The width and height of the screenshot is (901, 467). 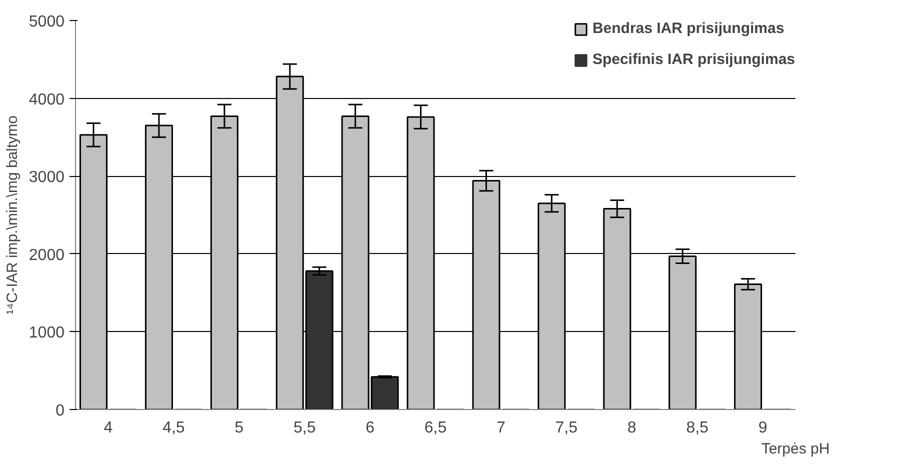 I want to click on x-tick-label: 5, so click(x=239, y=428).